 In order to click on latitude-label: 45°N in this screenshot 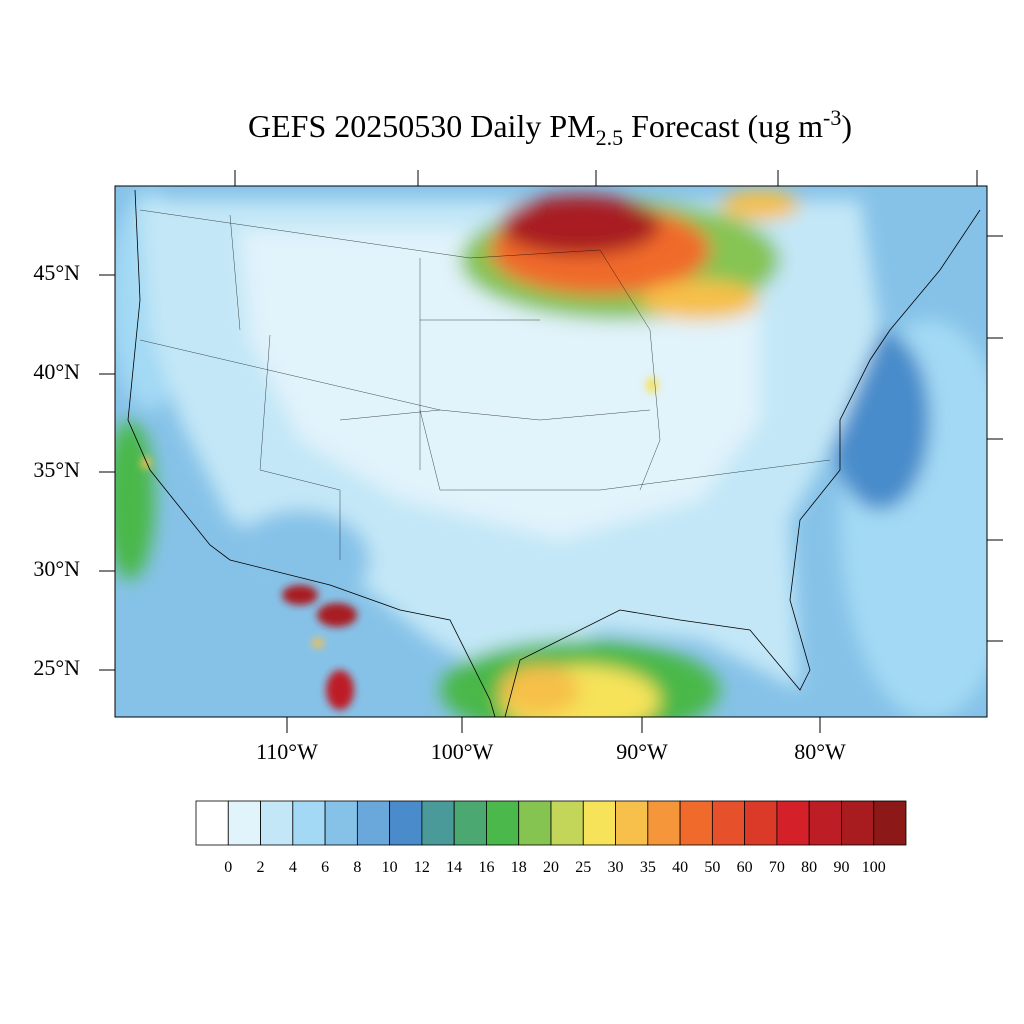, I will do `click(56, 272)`.